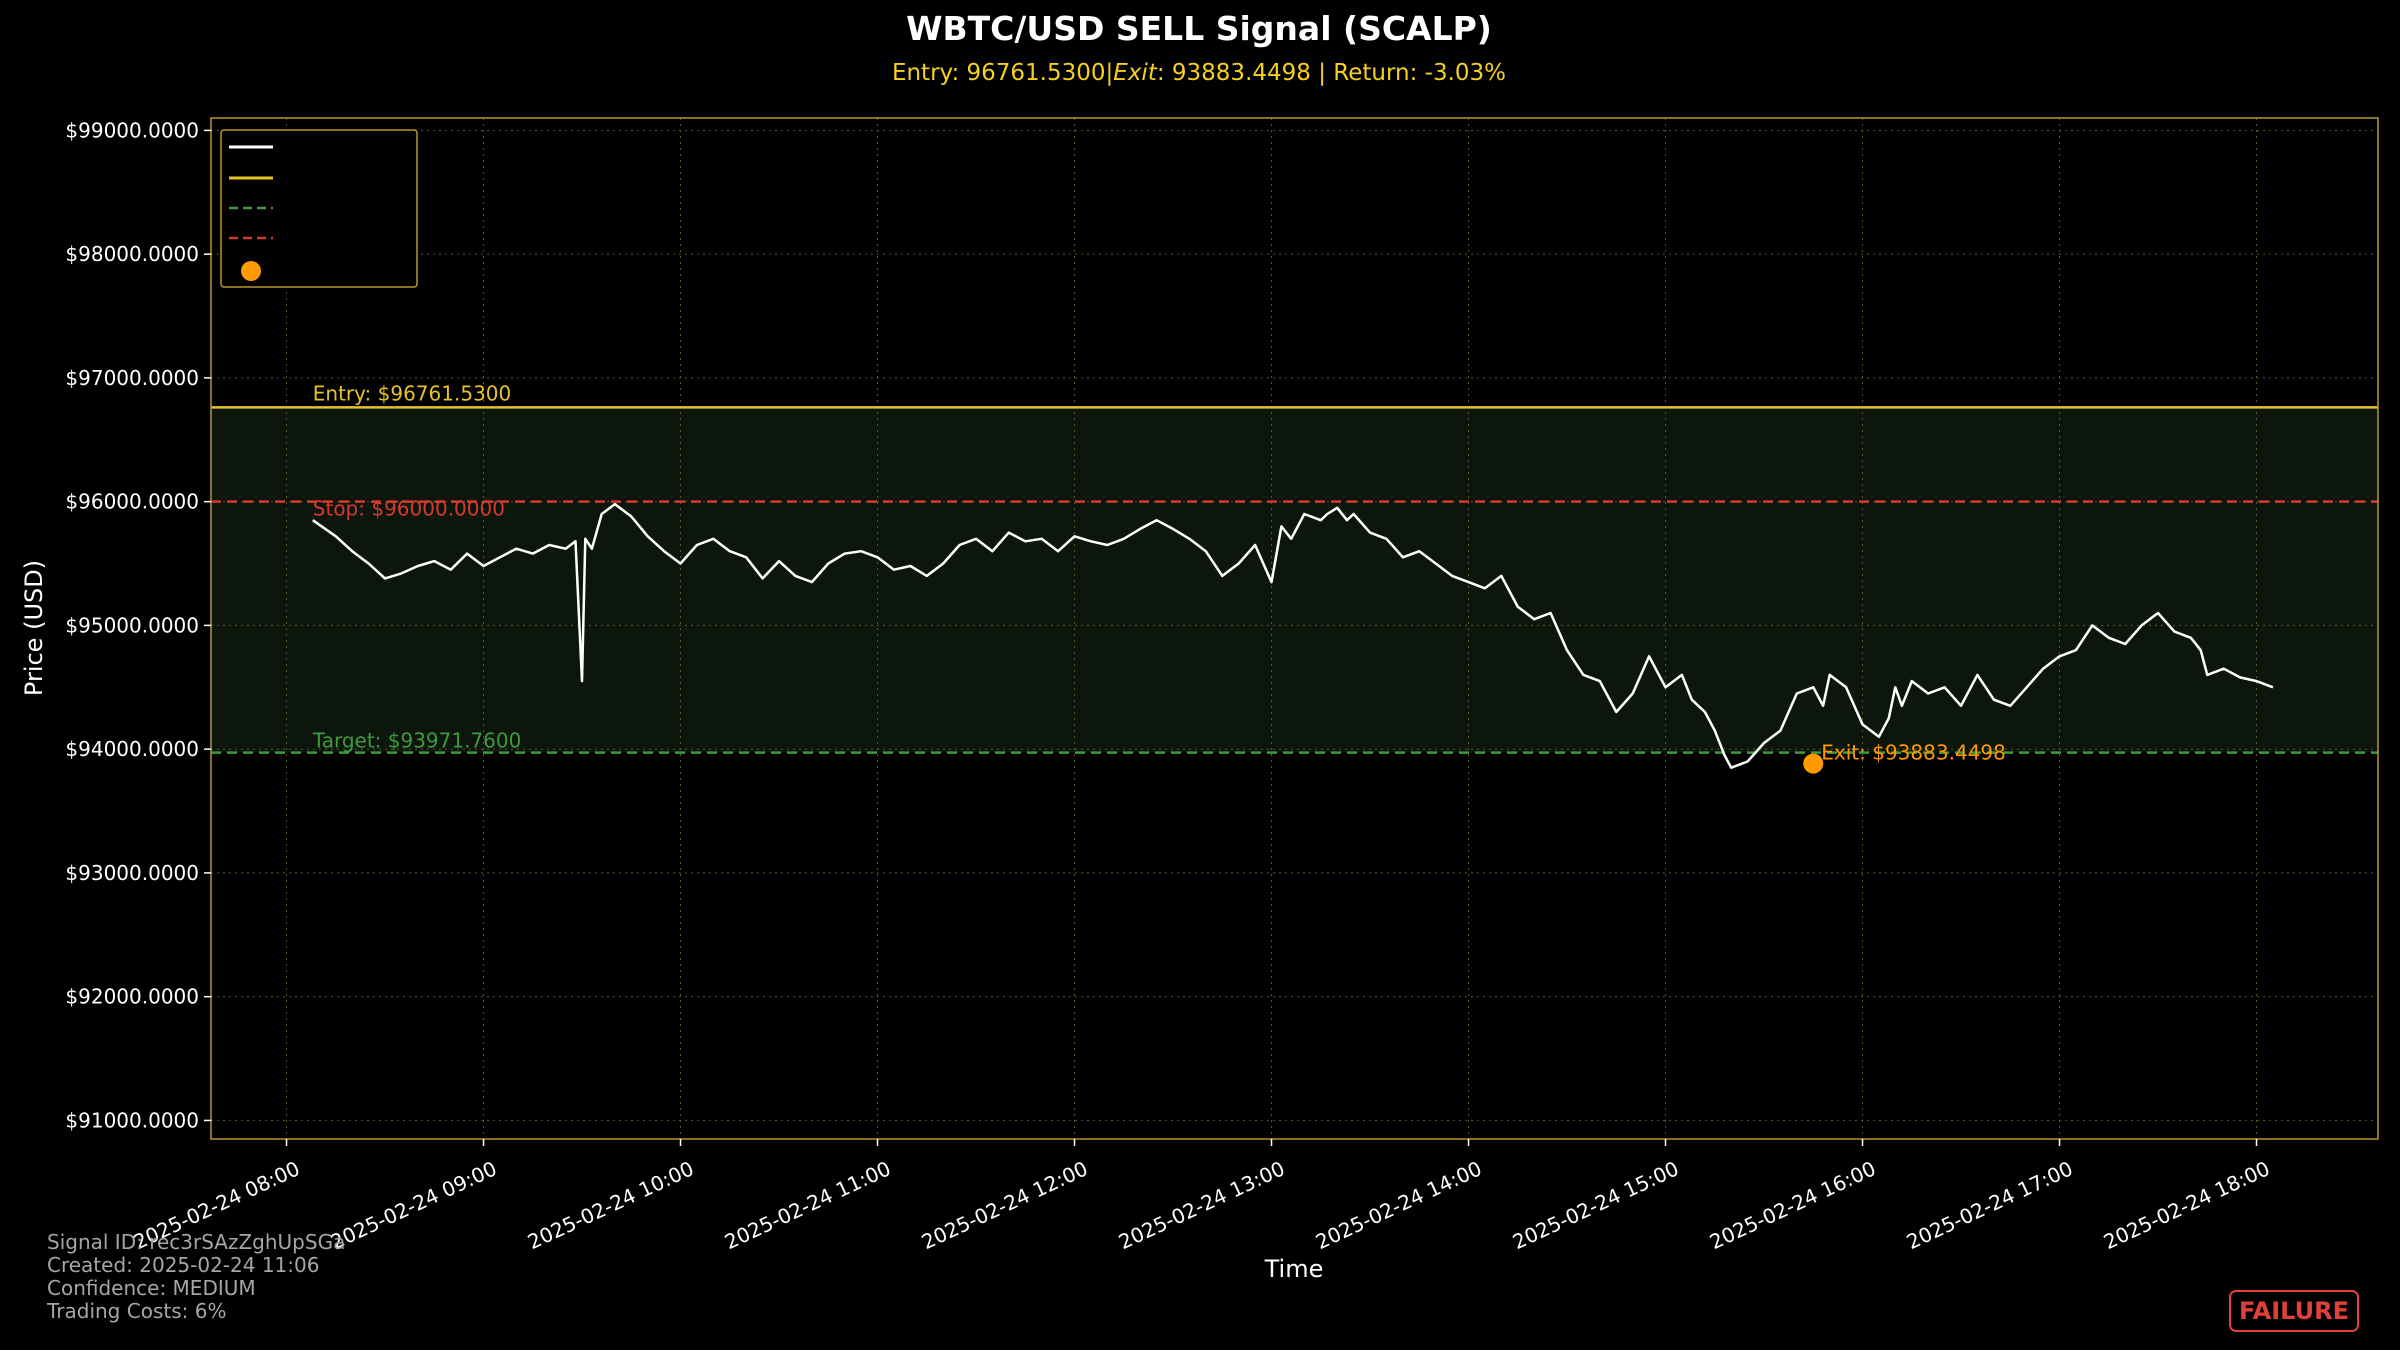  What do you see at coordinates (2186, 1205) in the screenshot?
I see `x-tick-label: 2025-02-24 18:00` at bounding box center [2186, 1205].